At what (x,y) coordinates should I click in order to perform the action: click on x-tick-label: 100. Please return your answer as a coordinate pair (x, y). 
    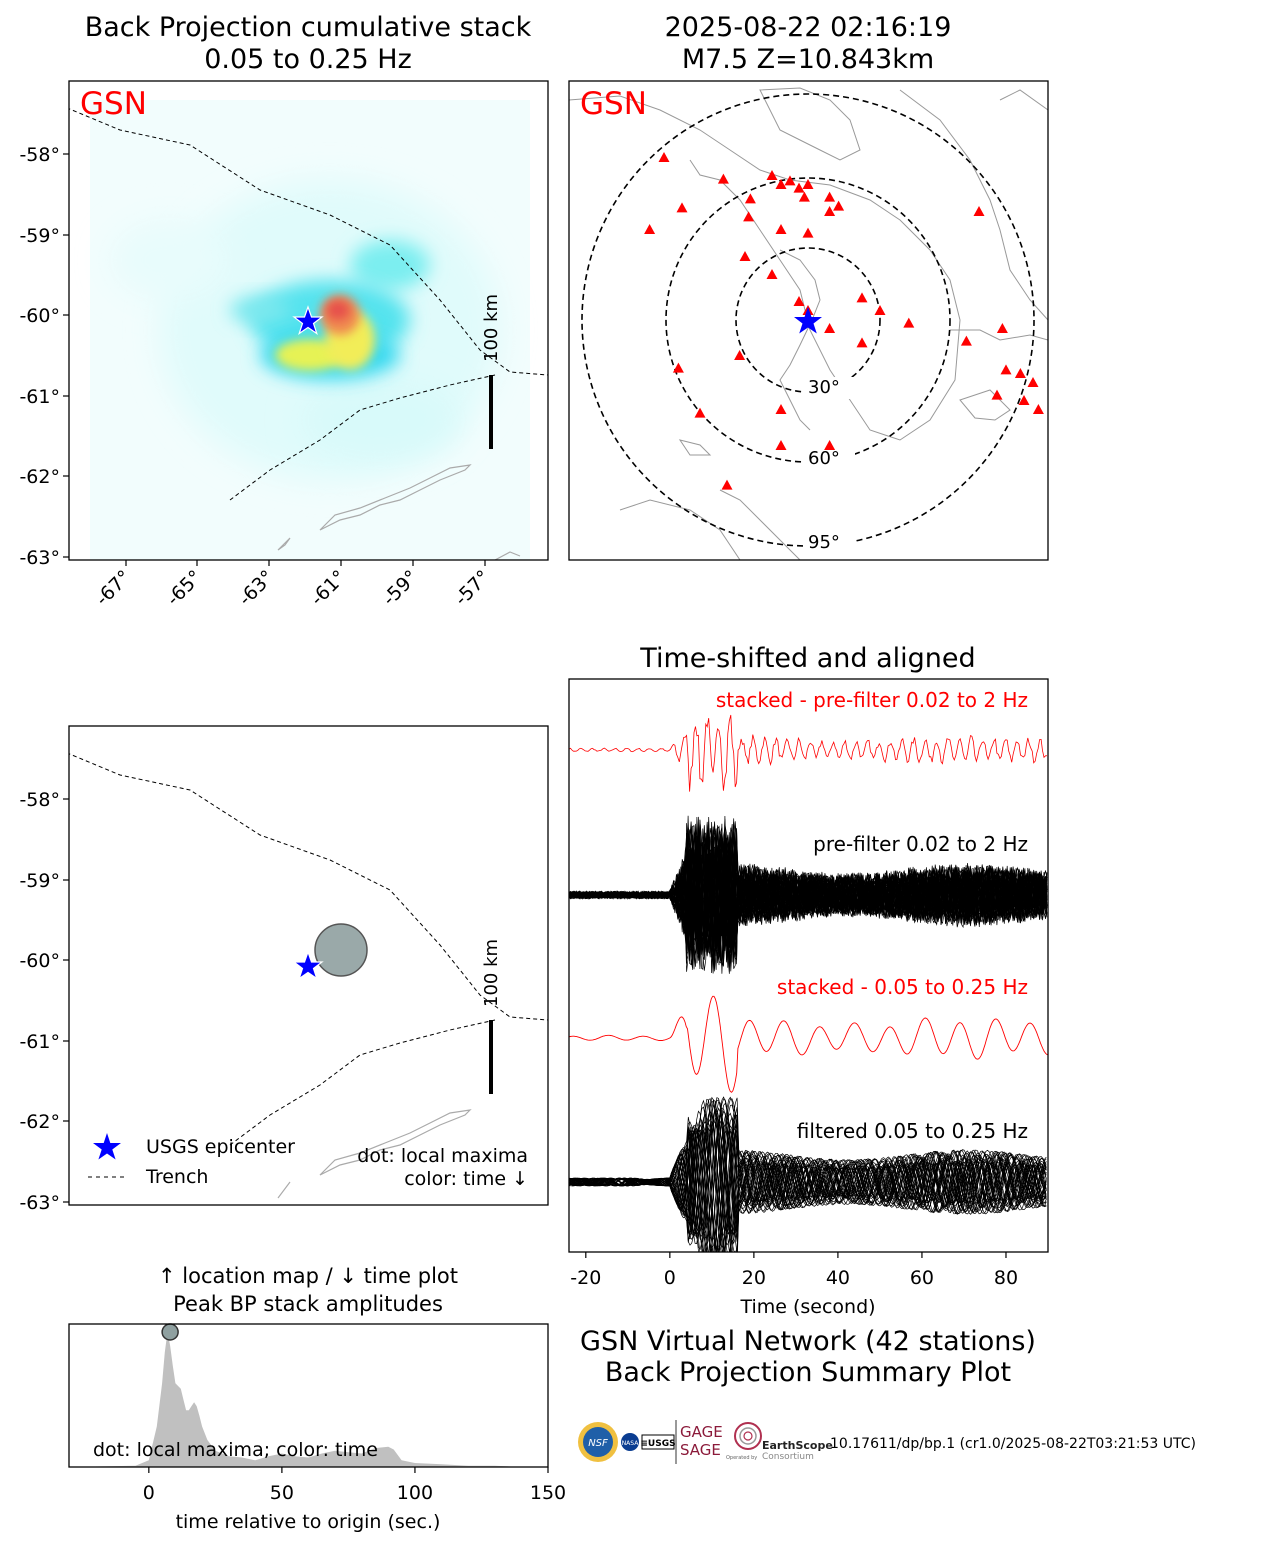
    Looking at the image, I should click on (415, 1493).